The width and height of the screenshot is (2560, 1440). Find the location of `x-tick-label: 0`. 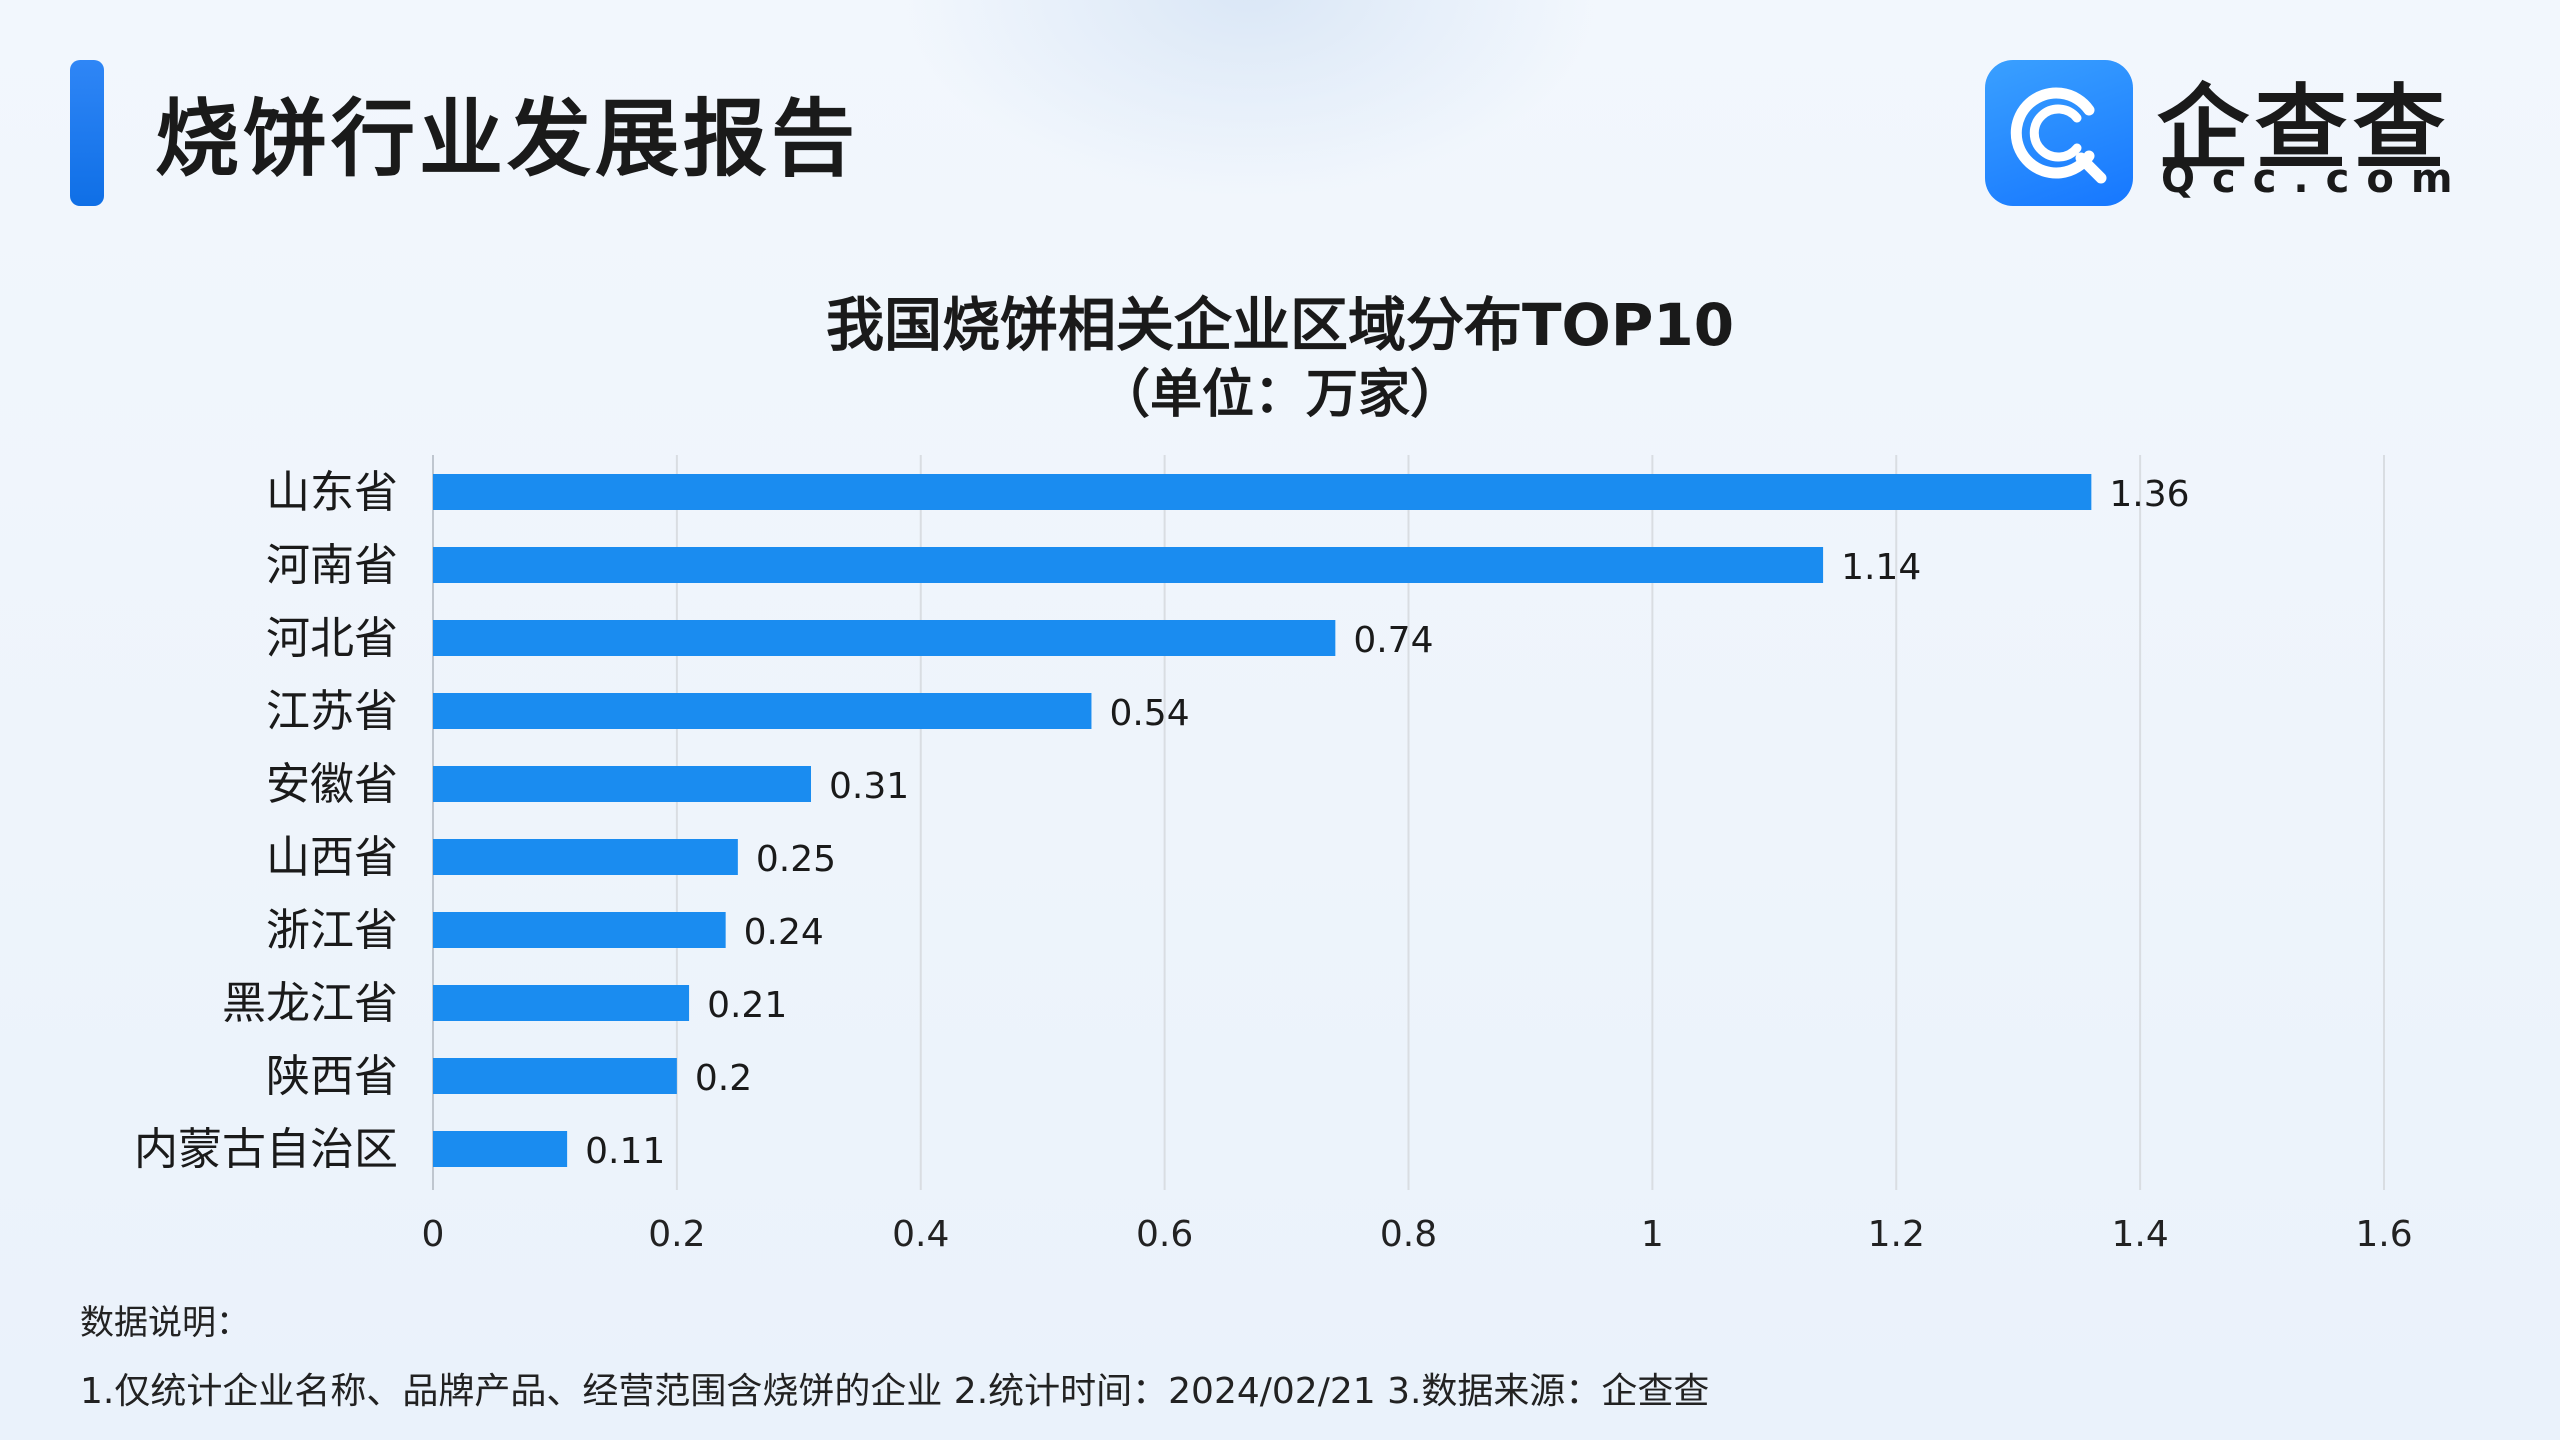

x-tick-label: 0 is located at coordinates (433, 1234).